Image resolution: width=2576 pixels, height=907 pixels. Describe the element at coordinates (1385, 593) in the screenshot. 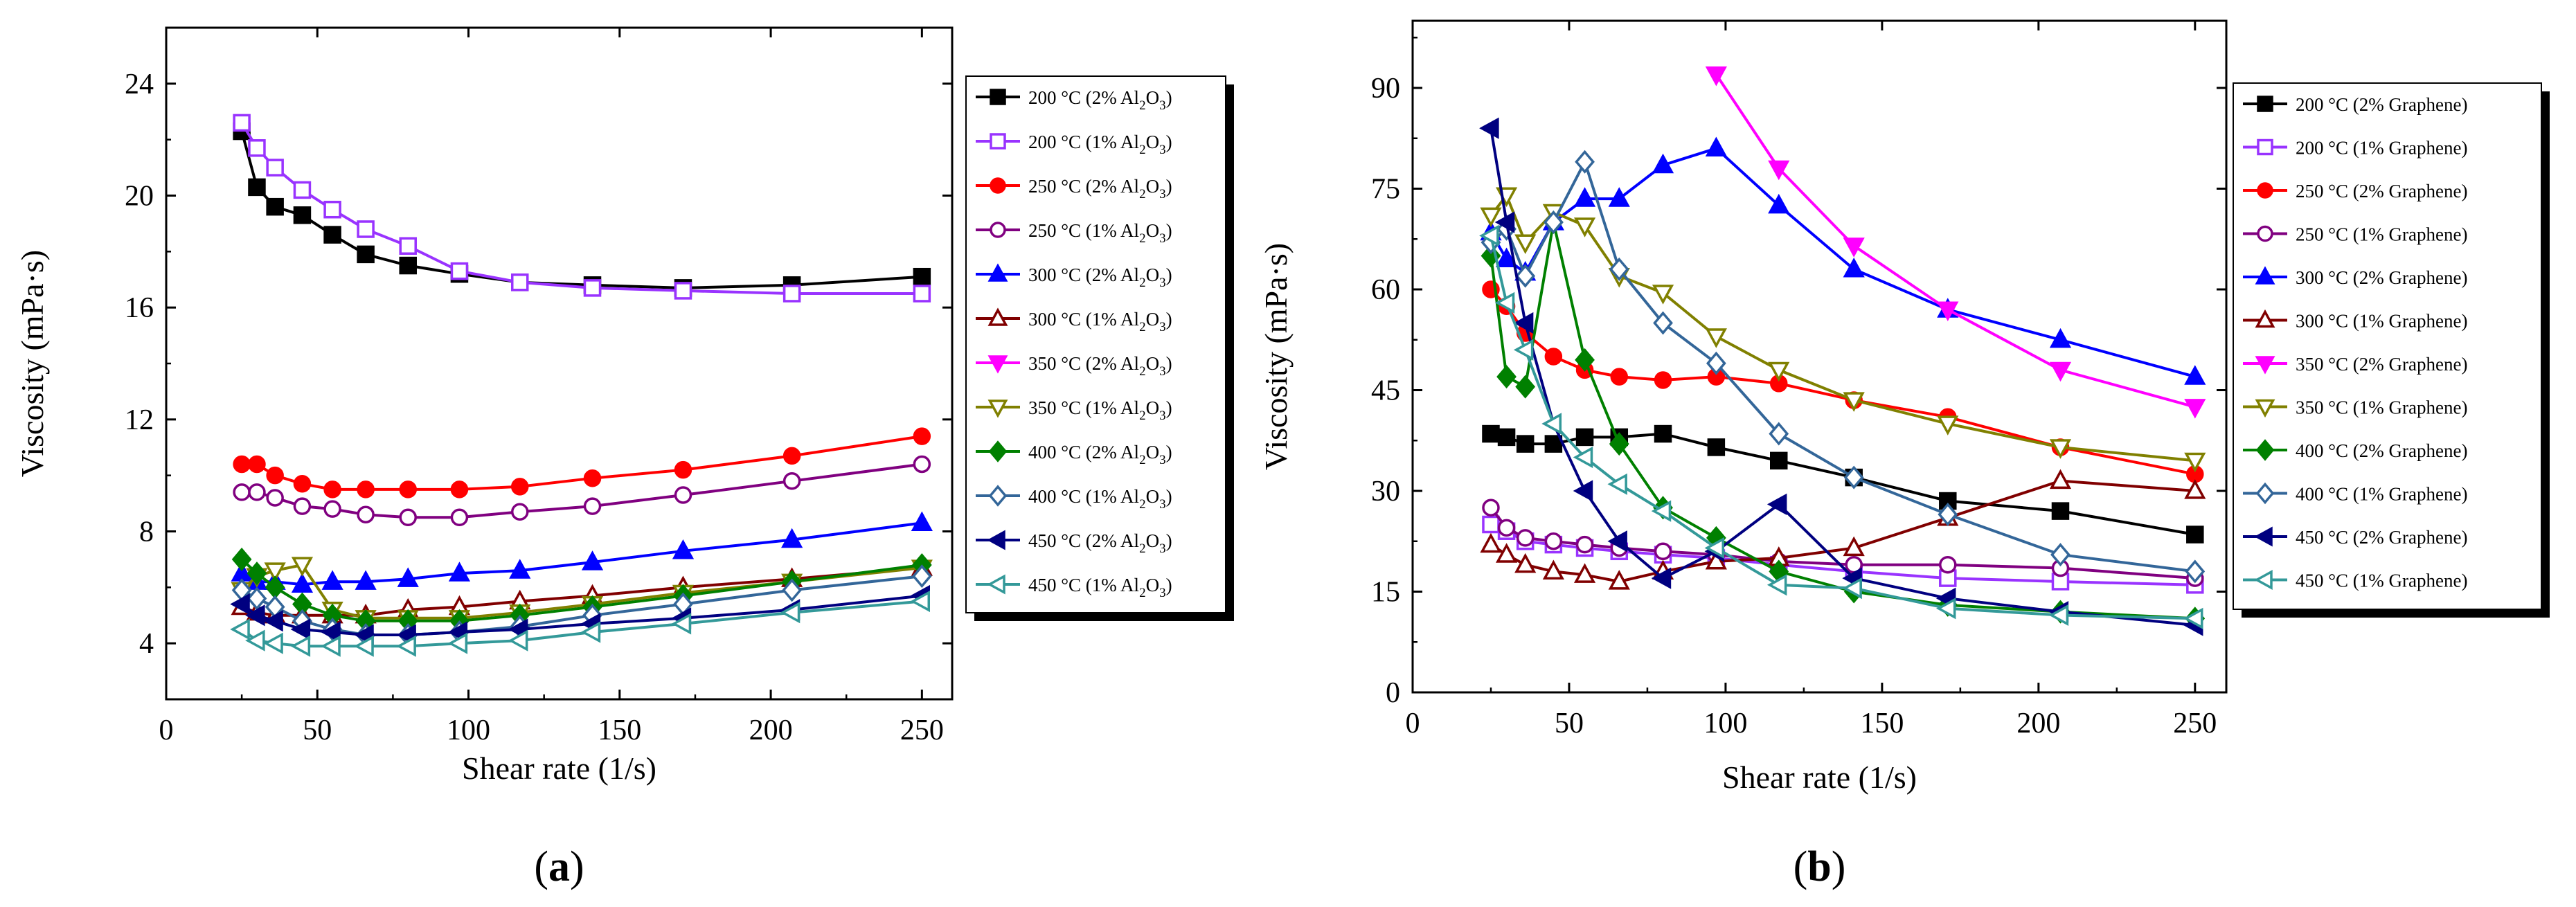

I see `y-tick-label: 15` at that location.